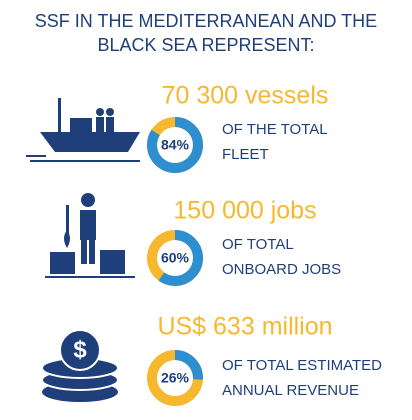 The width and height of the screenshot is (412, 420). Describe the element at coordinates (245, 154) in the screenshot. I see `description: FLEET` at that location.